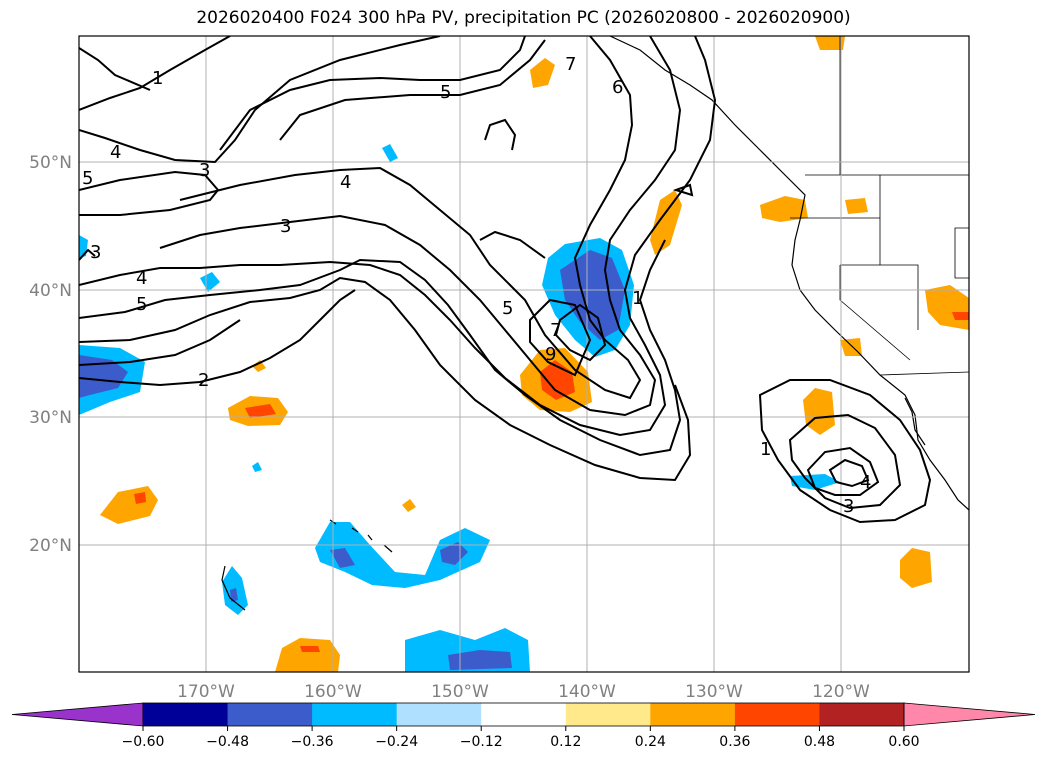 The image size is (1047, 765). What do you see at coordinates (841, 692) in the screenshot?
I see `lon-label: 120°W` at bounding box center [841, 692].